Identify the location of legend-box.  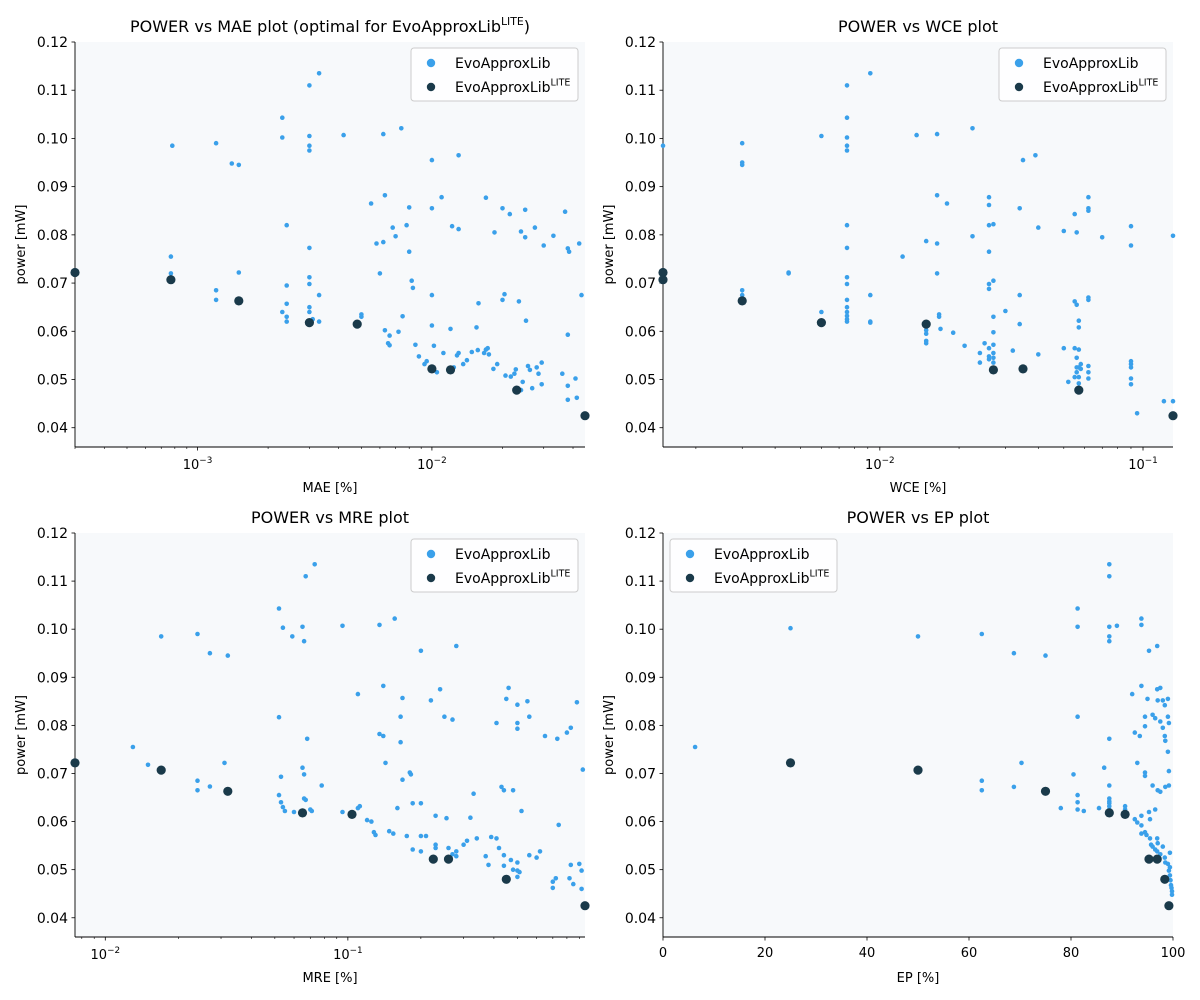
(494, 74).